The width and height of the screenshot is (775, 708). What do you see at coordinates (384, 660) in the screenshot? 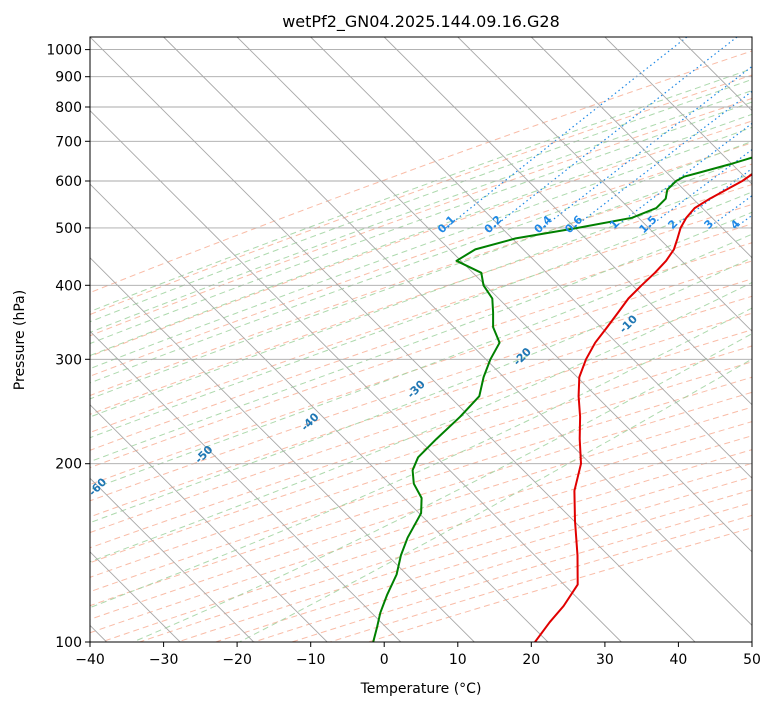
I see `x-tick-label: 0` at bounding box center [384, 660].